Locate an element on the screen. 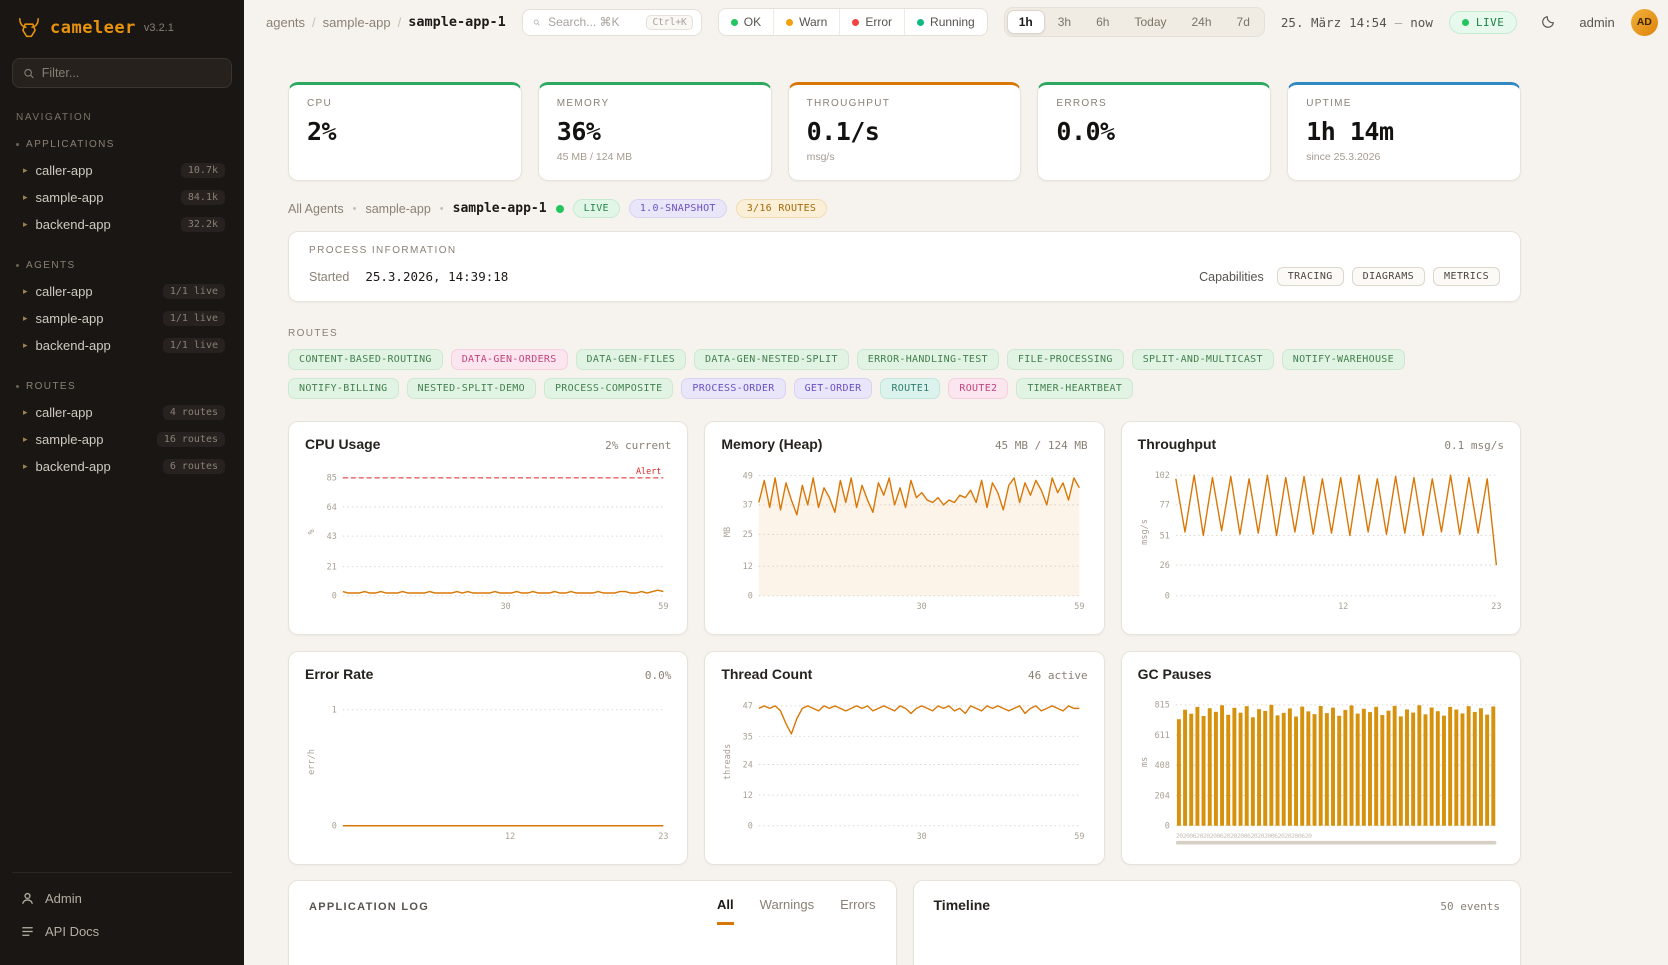 This screenshot has width=1668, height=965. time-range-display: 25. März 14:54 — now is located at coordinates (1357, 22).